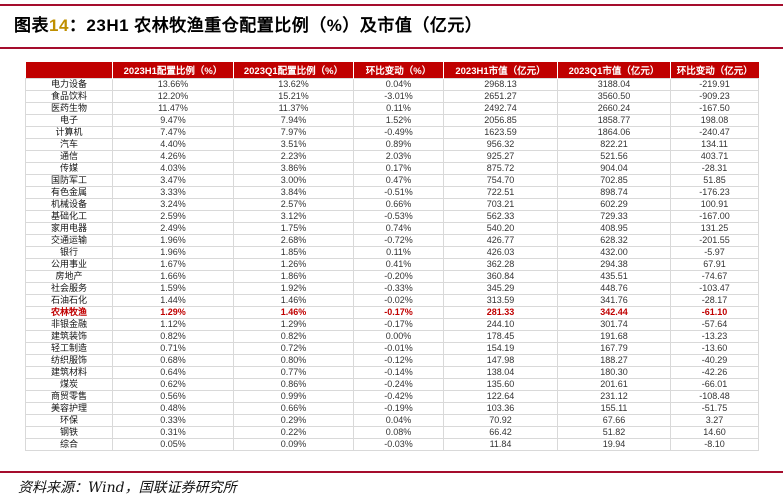 Image resolution: width=783 pixels, height=500 pixels. Describe the element at coordinates (614, 288) in the screenshot. I see `table-cell: 448.76` at that location.